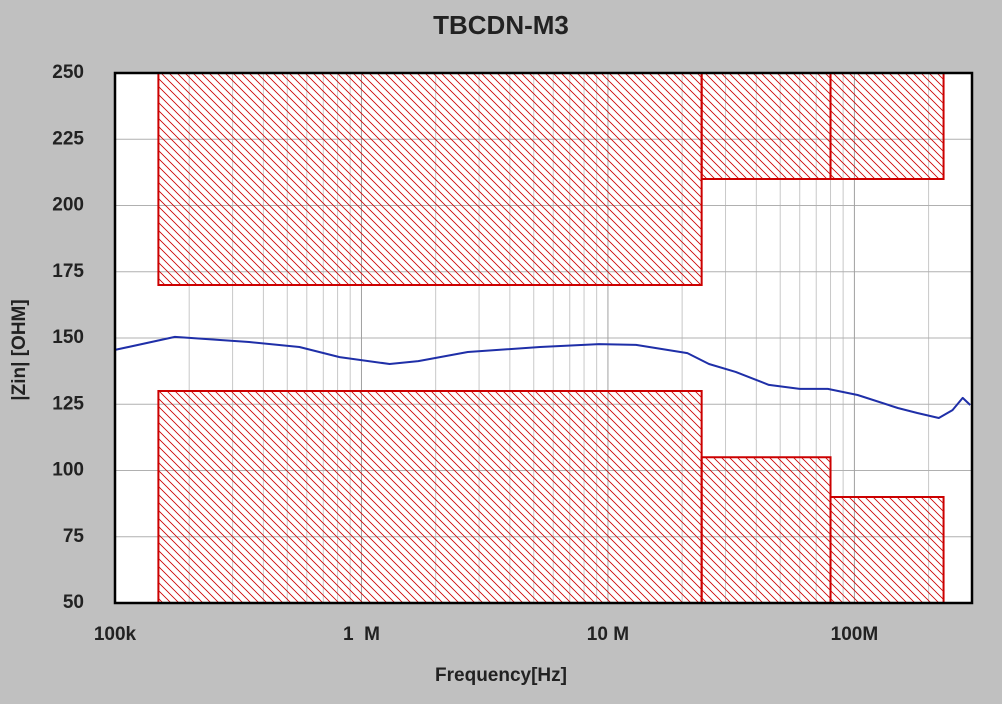 The image size is (1002, 704). Describe the element at coordinates (68, 271) in the screenshot. I see `y-tick-label: 175` at that location.